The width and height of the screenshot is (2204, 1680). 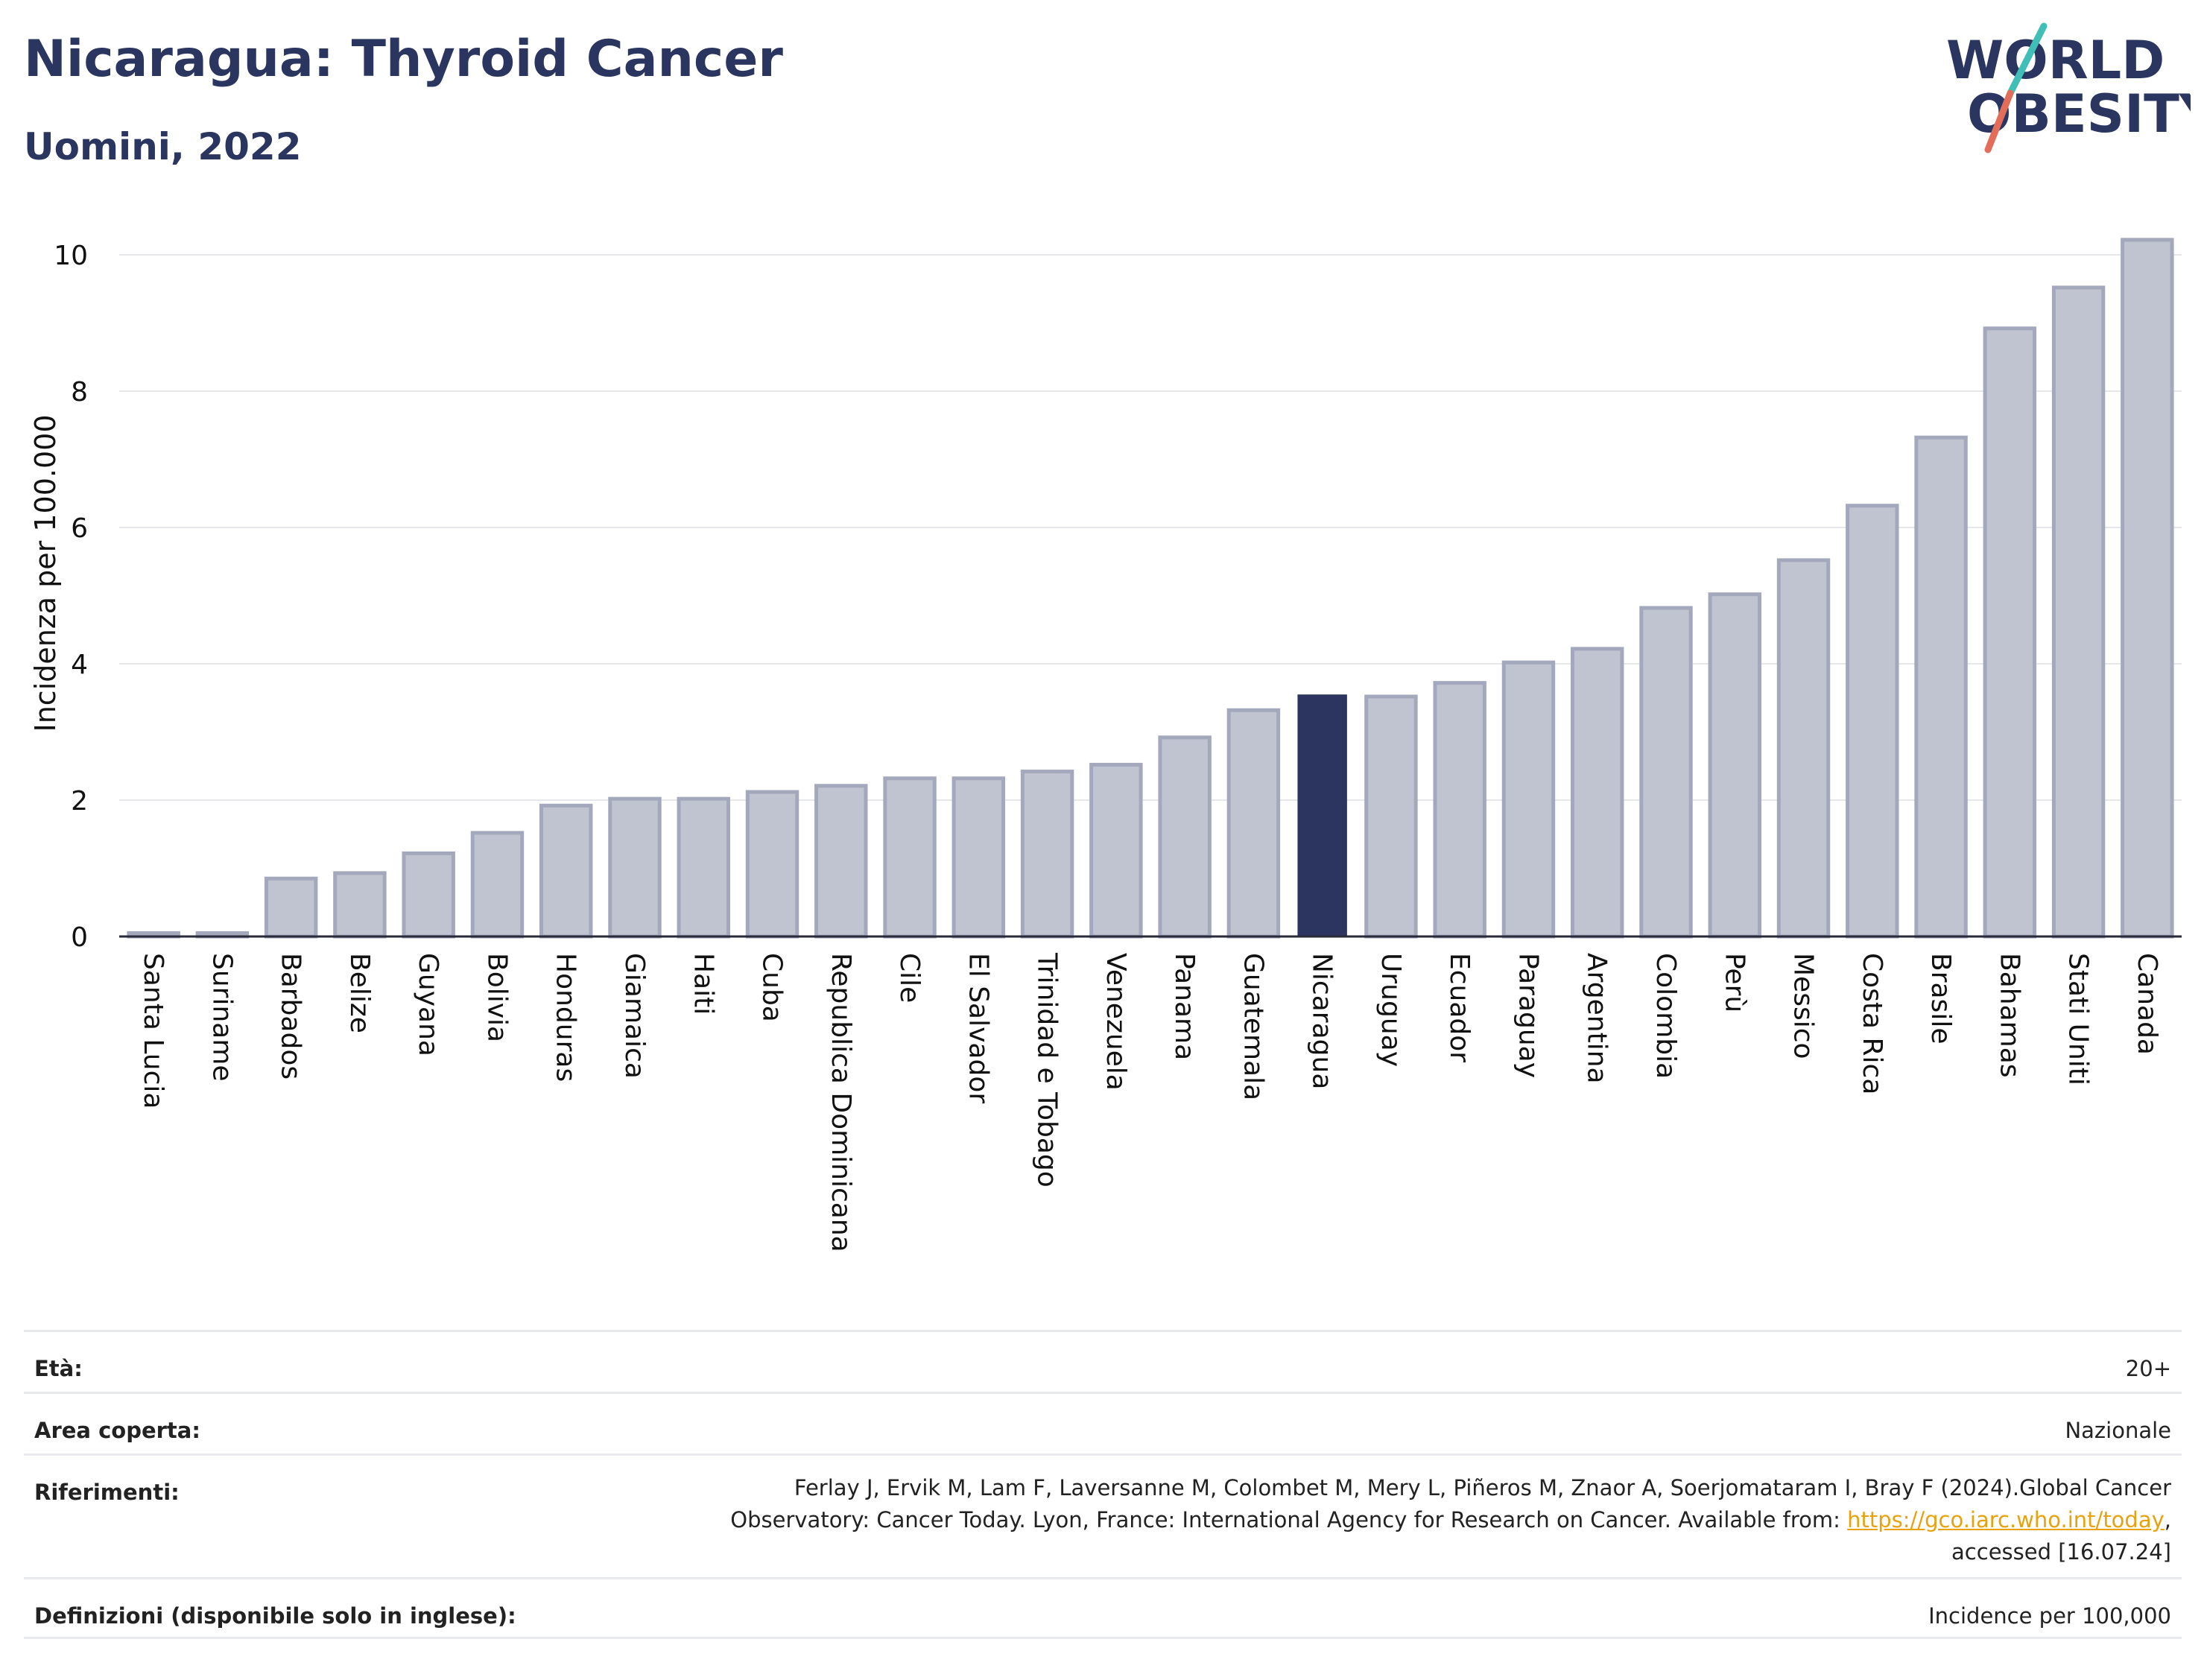 What do you see at coordinates (1116, 850) in the screenshot?
I see `bar-venezuela` at bounding box center [1116, 850].